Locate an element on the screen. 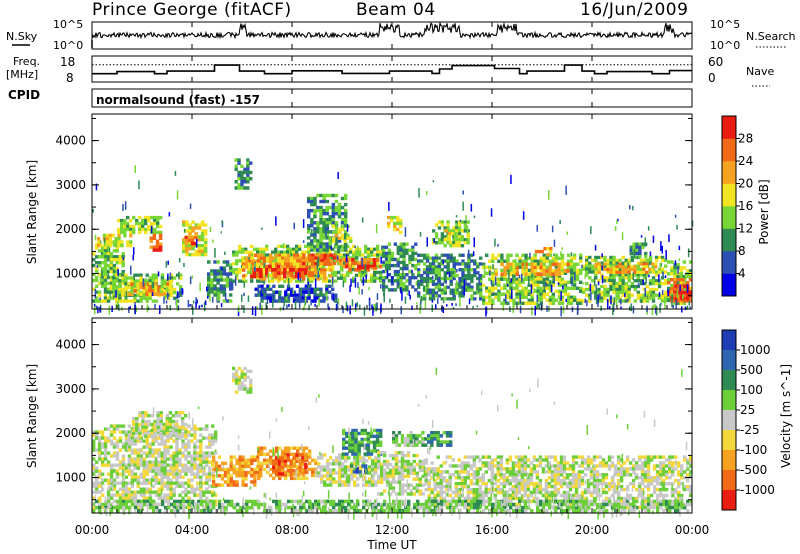 Image resolution: width=800 pixels, height=554 pixels. velocity-colorbar-frame is located at coordinates (729, 420).